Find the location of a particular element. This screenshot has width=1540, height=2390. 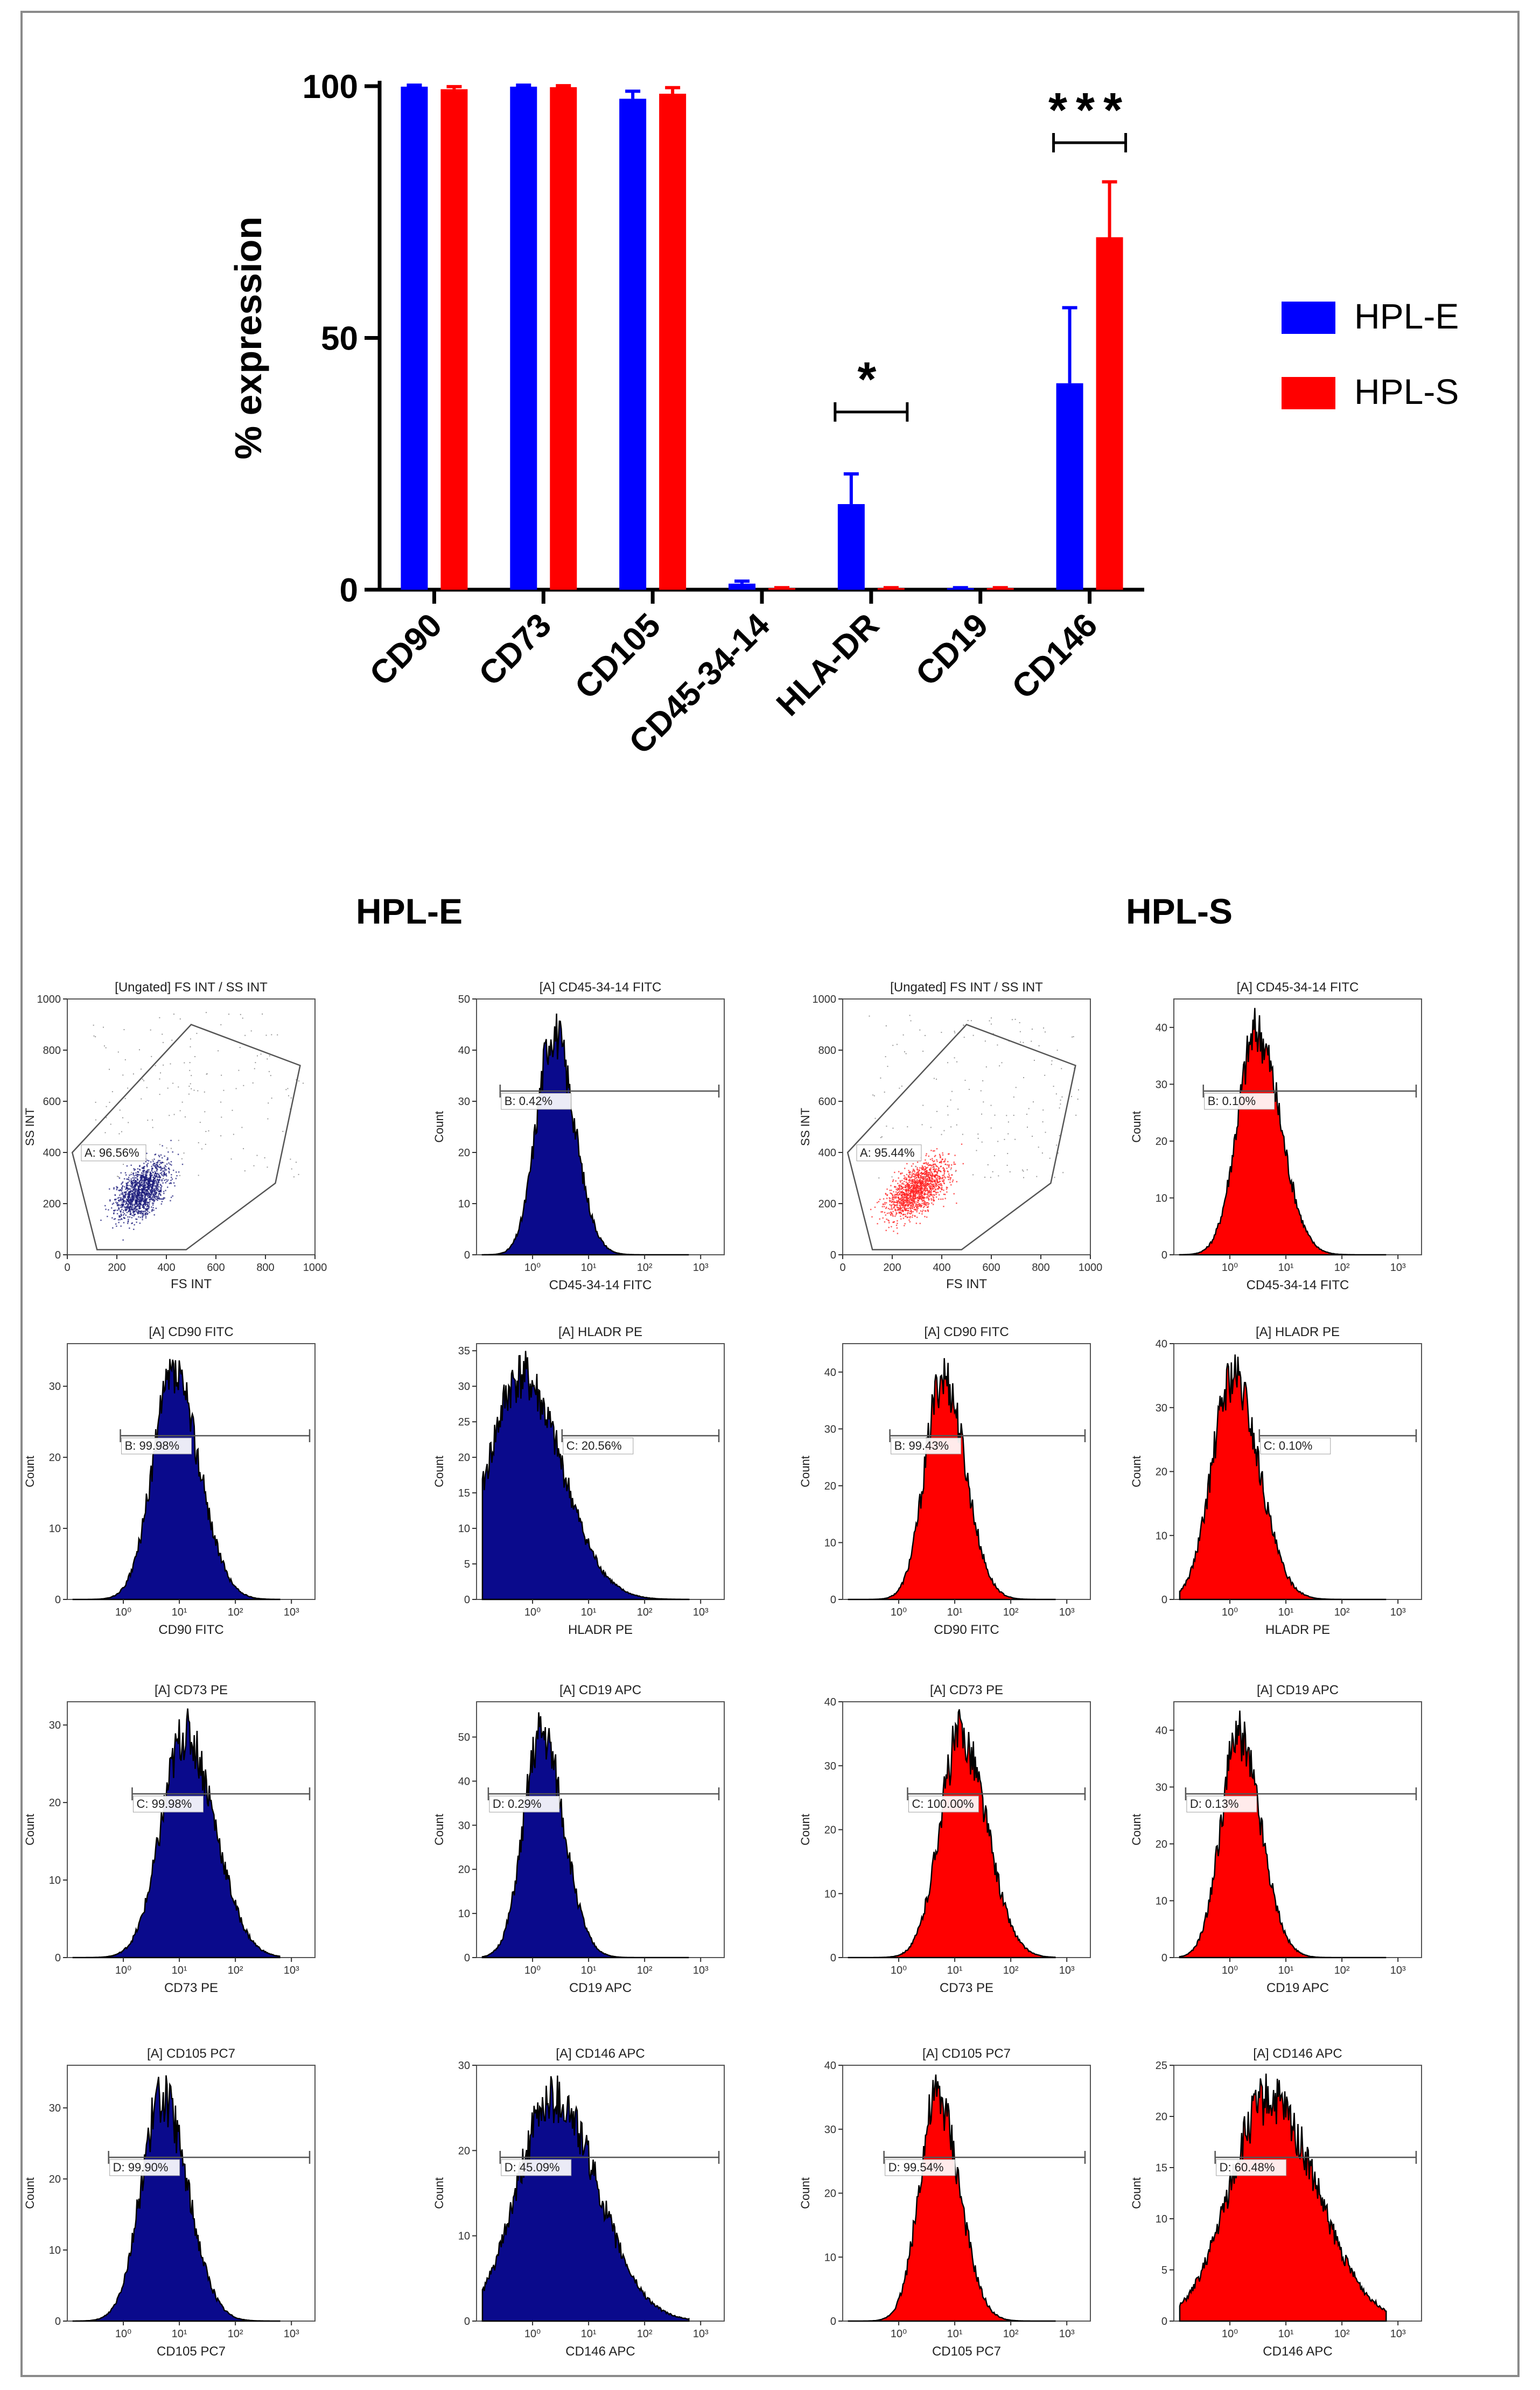

y-tick-label: 20 is located at coordinates (55, 1803).